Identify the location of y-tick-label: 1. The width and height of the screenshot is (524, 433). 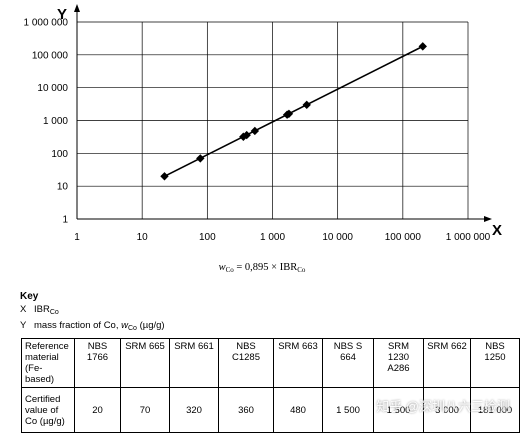
(65, 220).